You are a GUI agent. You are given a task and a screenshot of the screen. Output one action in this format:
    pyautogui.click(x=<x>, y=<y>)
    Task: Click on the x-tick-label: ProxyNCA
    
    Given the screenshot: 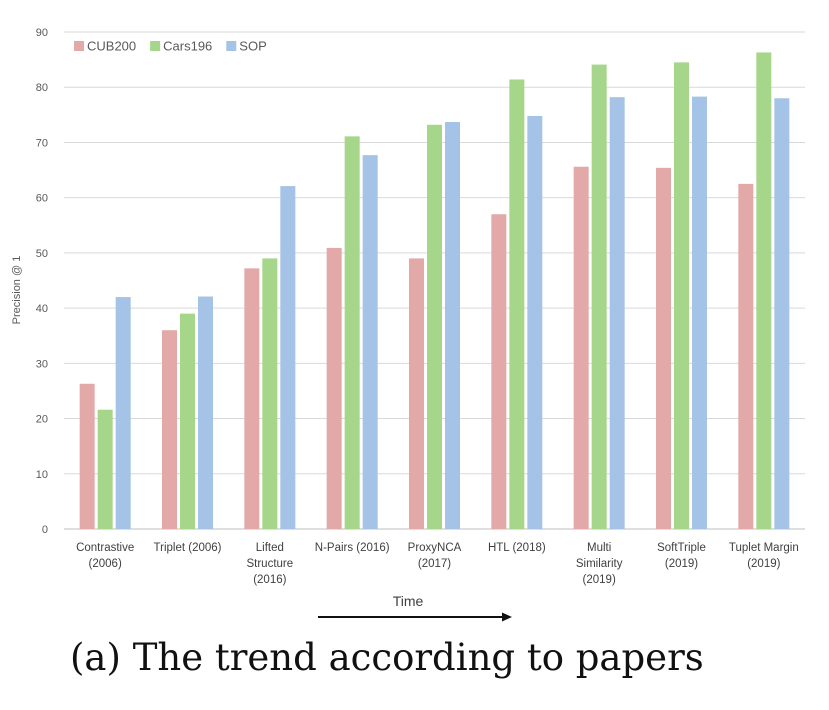 What is the action you would take?
    pyautogui.click(x=435, y=548)
    